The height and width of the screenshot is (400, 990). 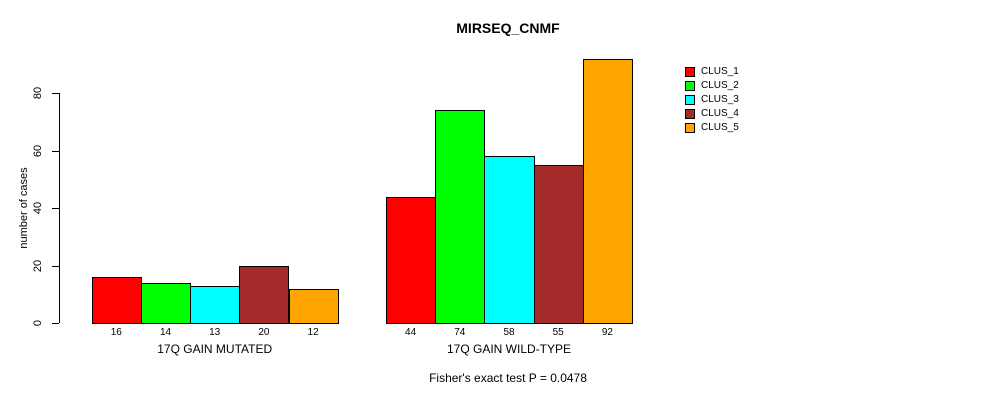 What do you see at coordinates (215, 332) in the screenshot?
I see `bar-value-label: 13` at bounding box center [215, 332].